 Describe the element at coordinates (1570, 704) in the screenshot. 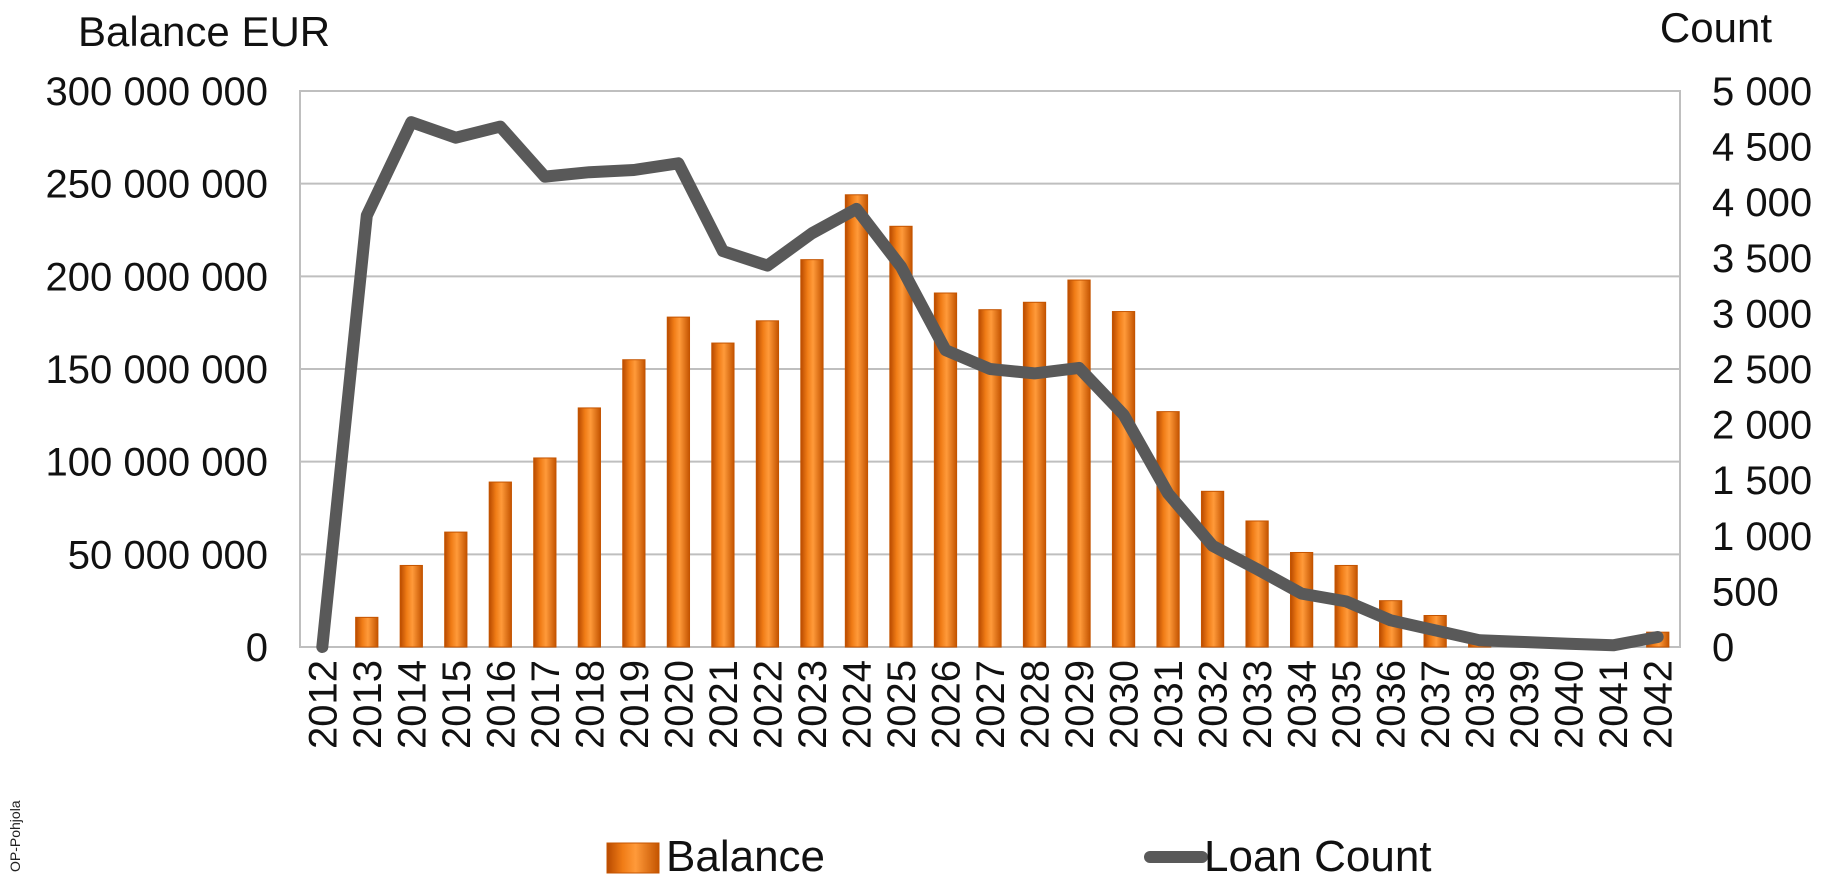

I see `x-tick-2040: 2040` at that location.